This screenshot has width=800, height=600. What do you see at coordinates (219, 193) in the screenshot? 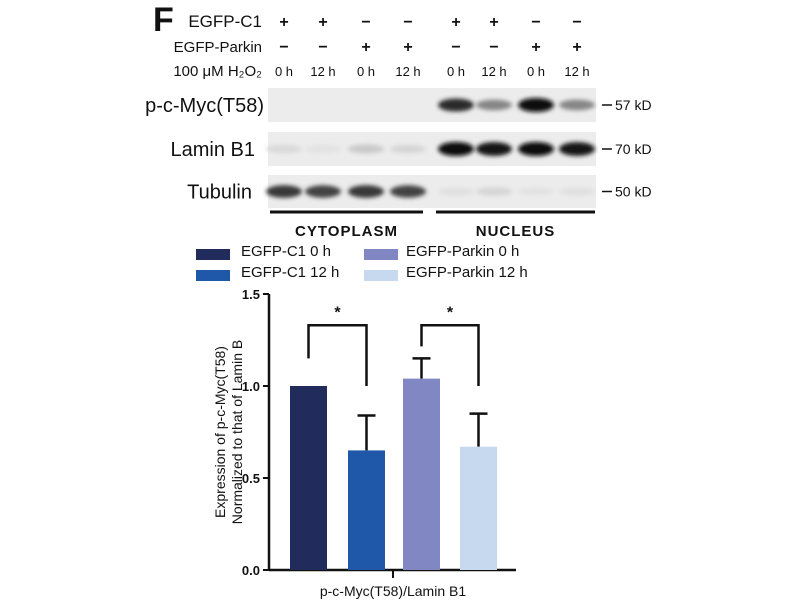
I see `protein-label: Tubulin` at bounding box center [219, 193].